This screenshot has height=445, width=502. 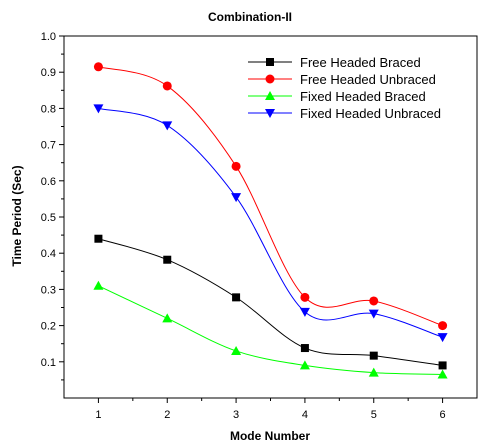 What do you see at coordinates (48, 363) in the screenshot?
I see `y-tick-label: 0.1` at bounding box center [48, 363].